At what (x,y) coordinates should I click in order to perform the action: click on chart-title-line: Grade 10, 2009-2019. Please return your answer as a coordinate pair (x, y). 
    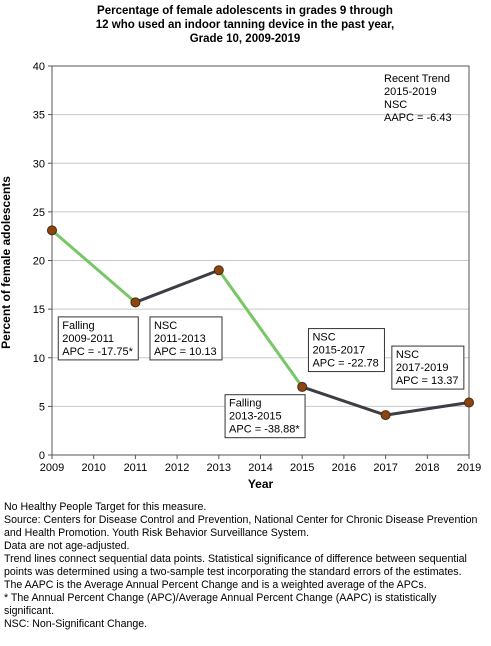
    Looking at the image, I should click on (245, 39).